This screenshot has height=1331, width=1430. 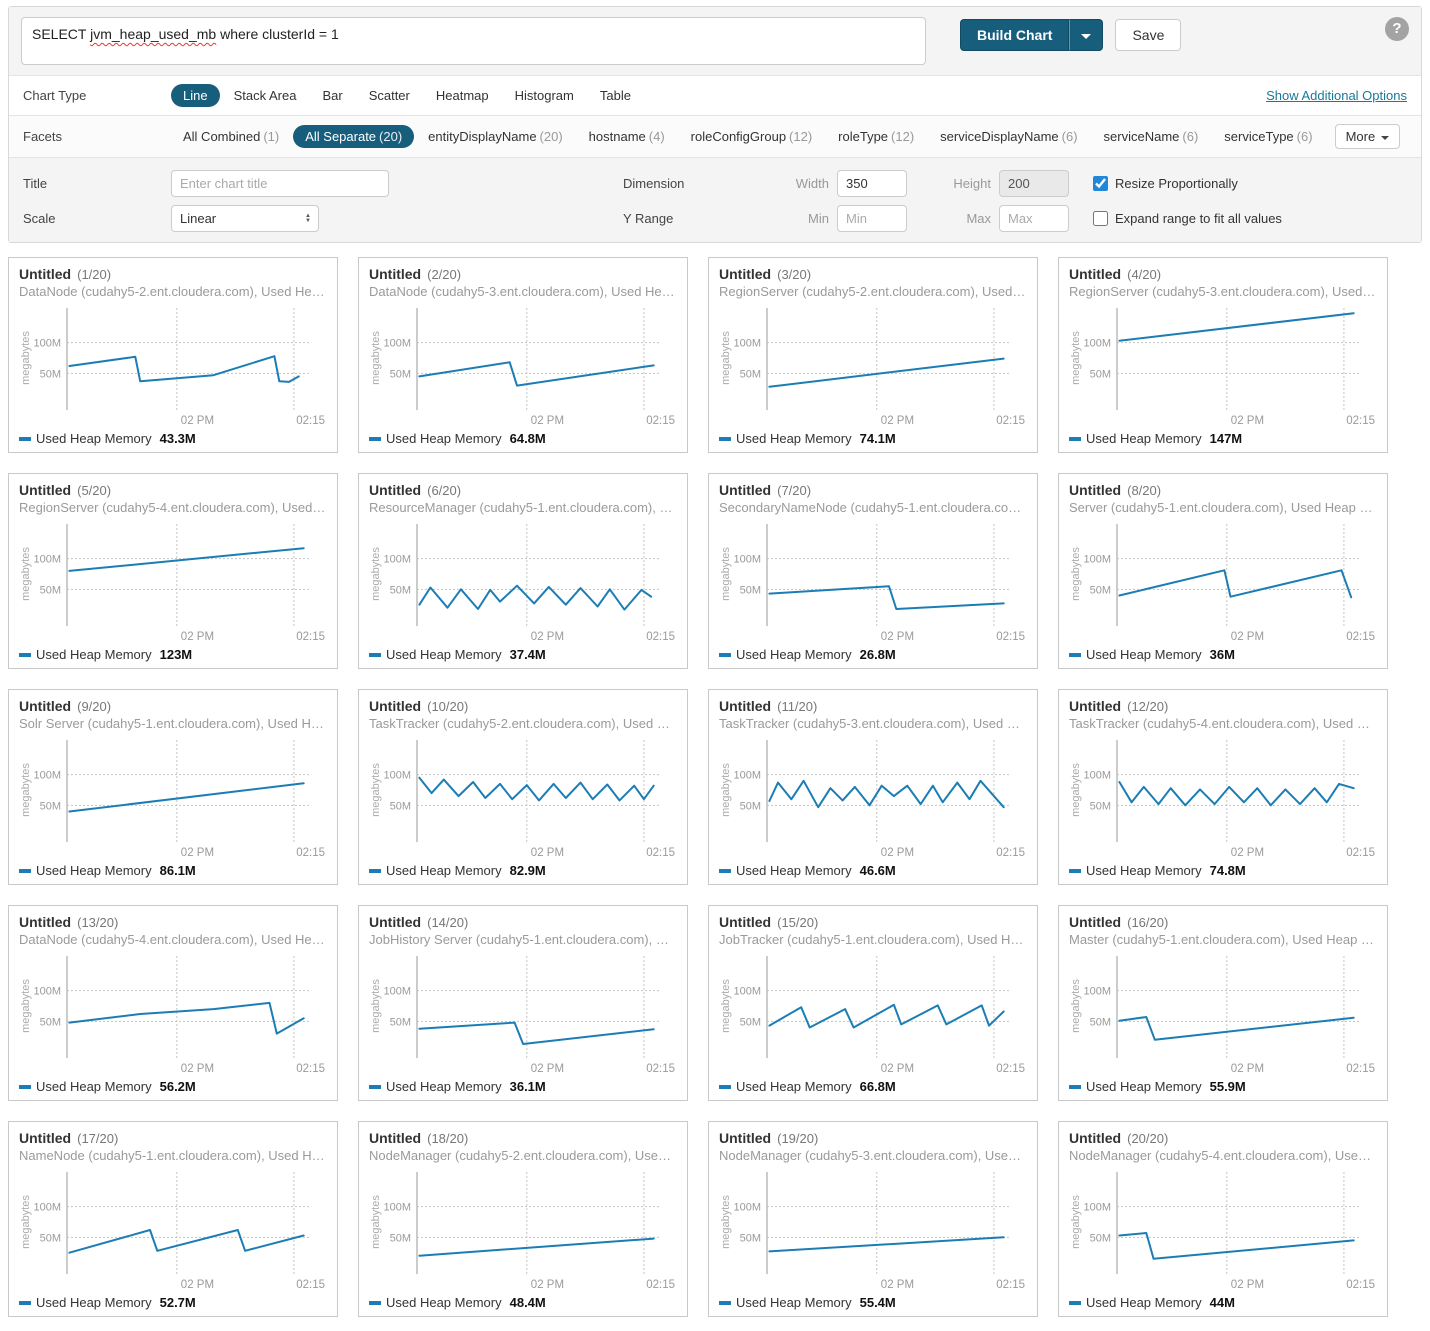 I want to click on chevron-down-icon, so click(x=1385, y=137).